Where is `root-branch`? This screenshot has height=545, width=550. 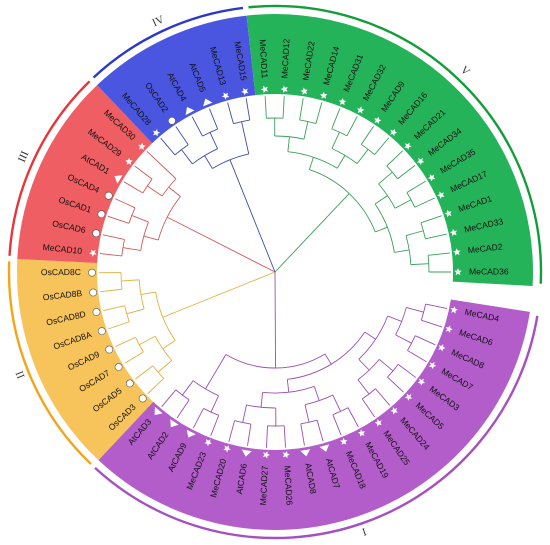 root-branch is located at coordinates (312, 233).